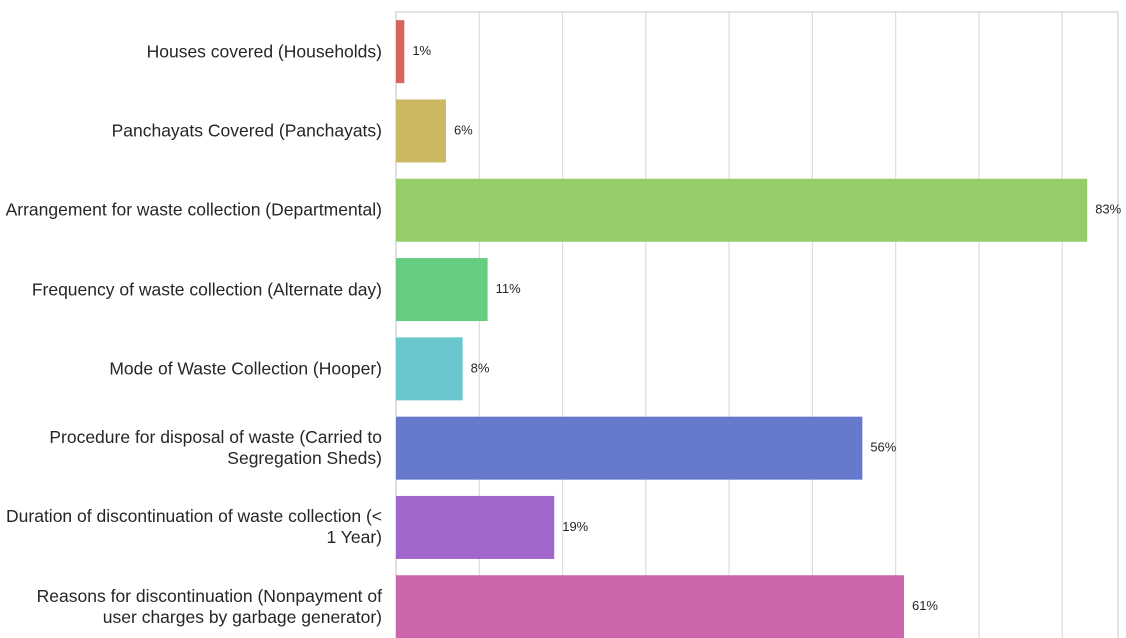  I want to click on value-label: 8%, so click(480, 367).